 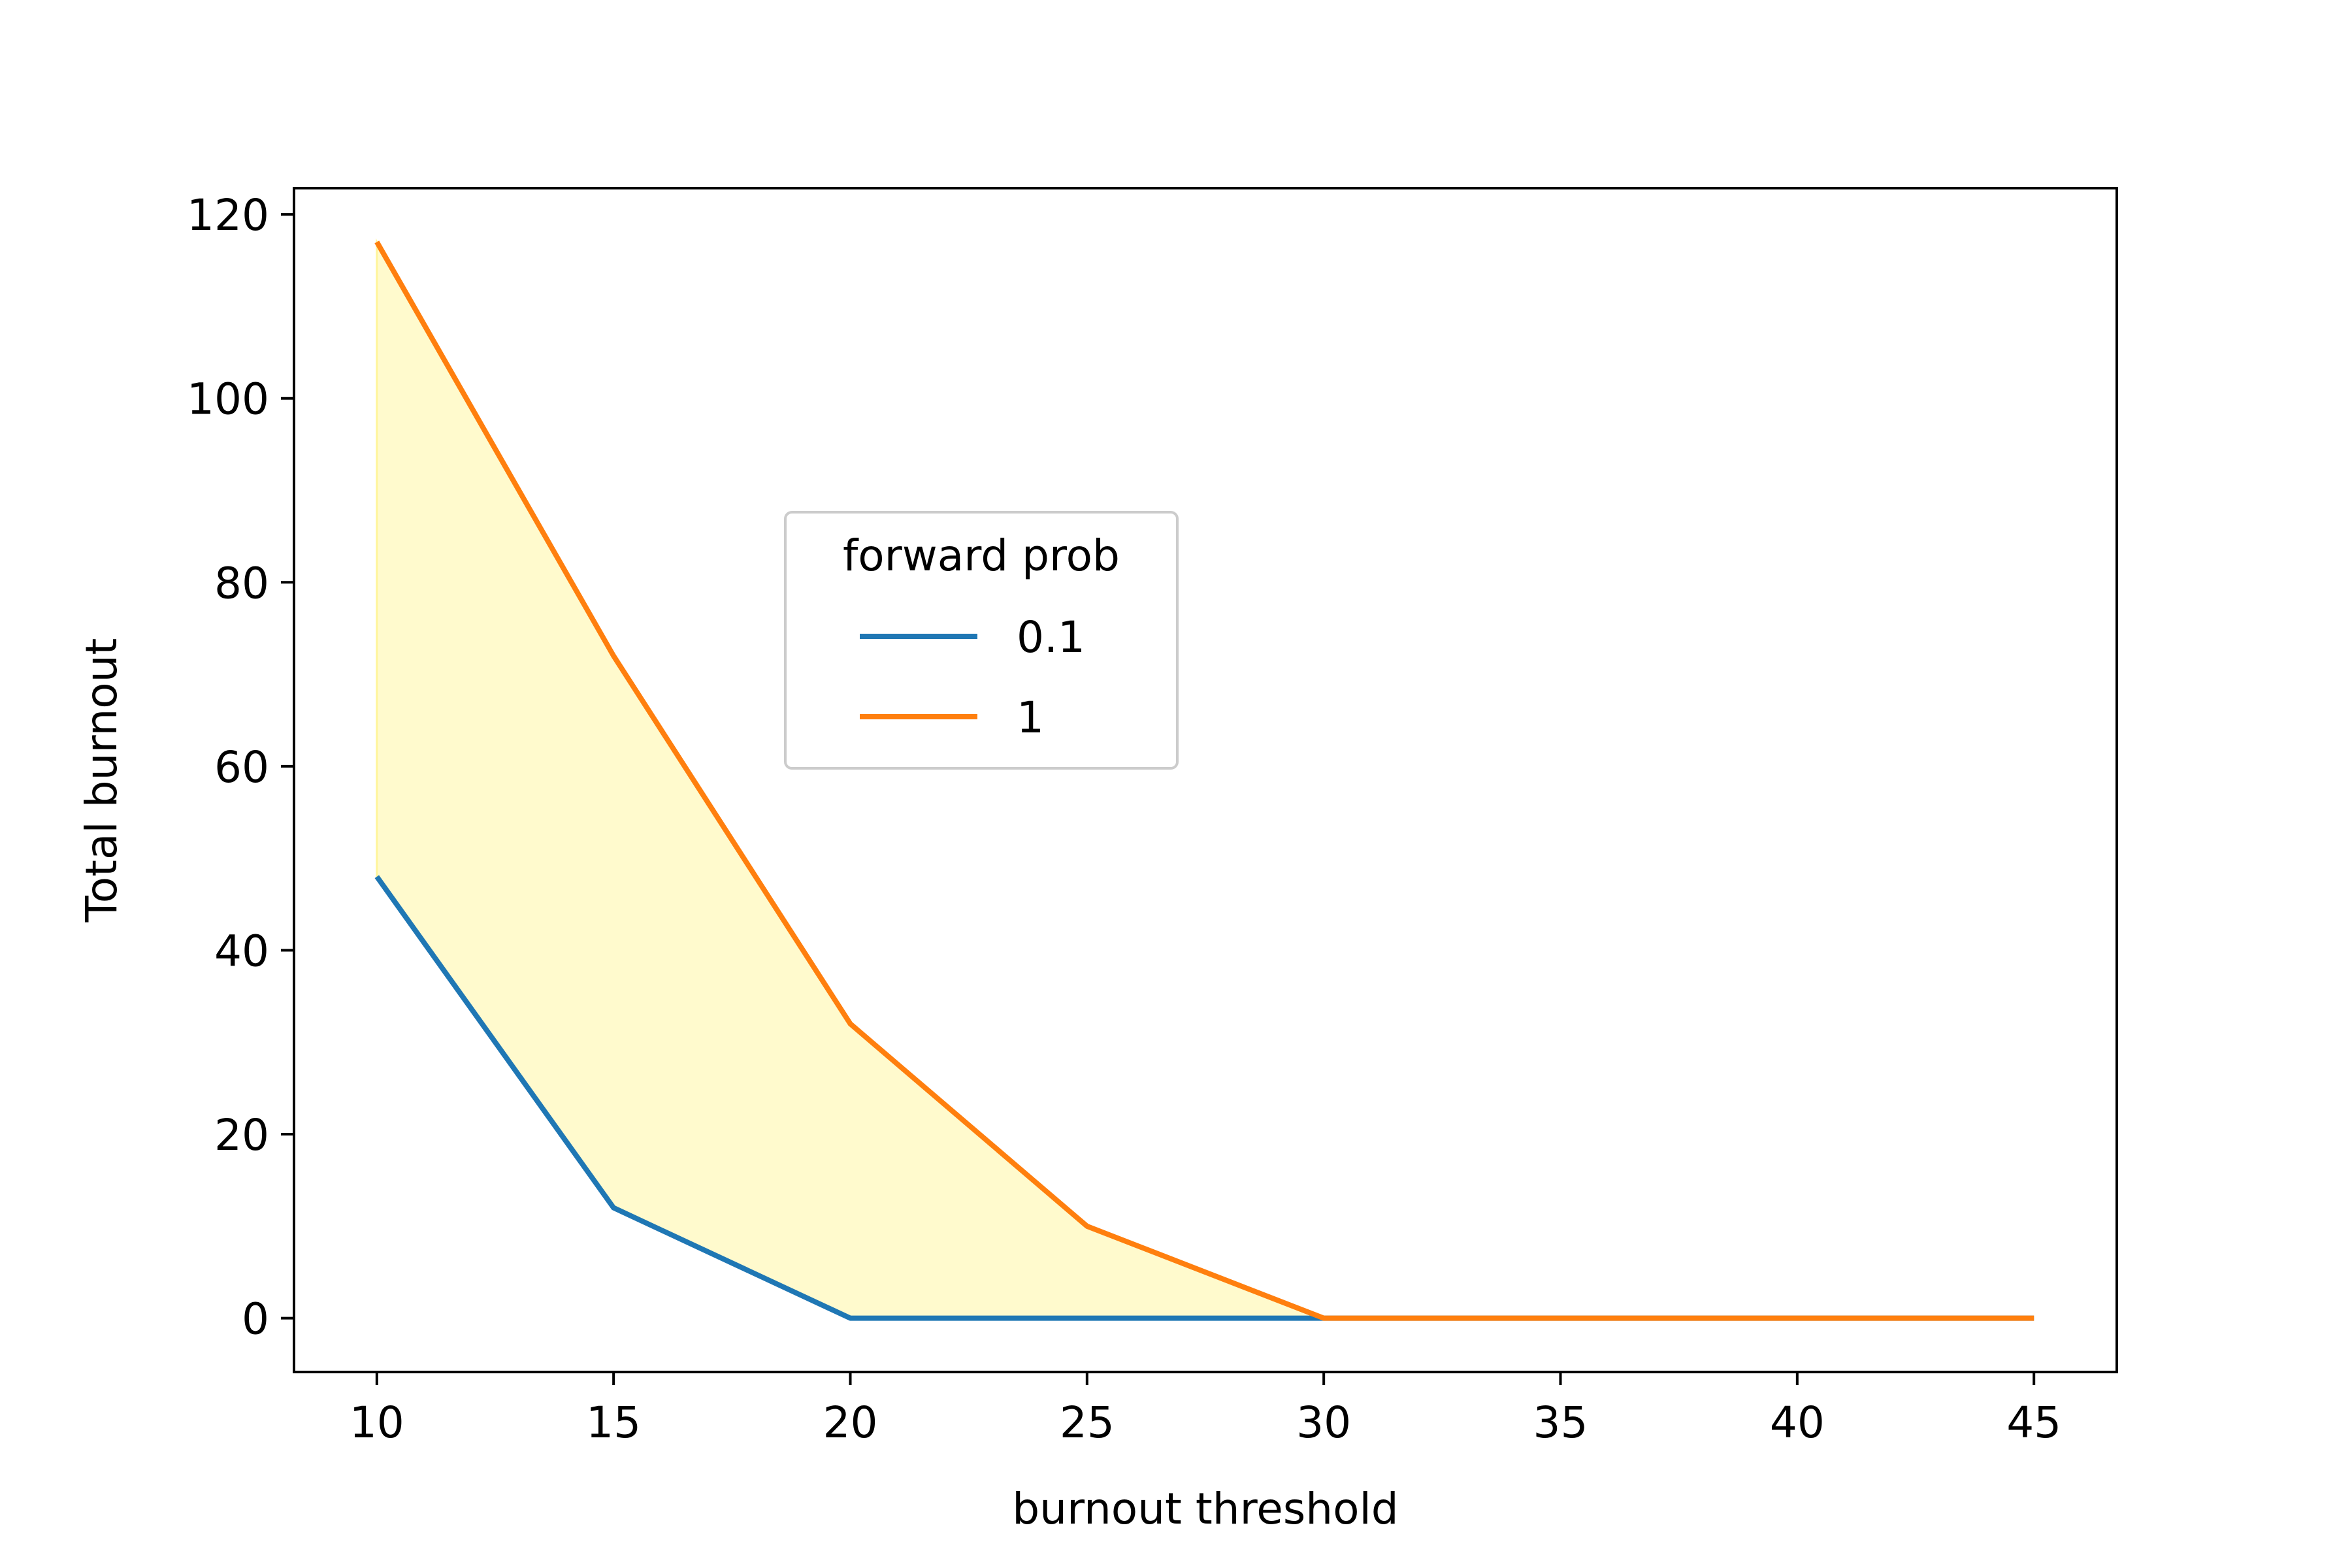 I want to click on y-tick-label: 40, so click(x=241, y=951).